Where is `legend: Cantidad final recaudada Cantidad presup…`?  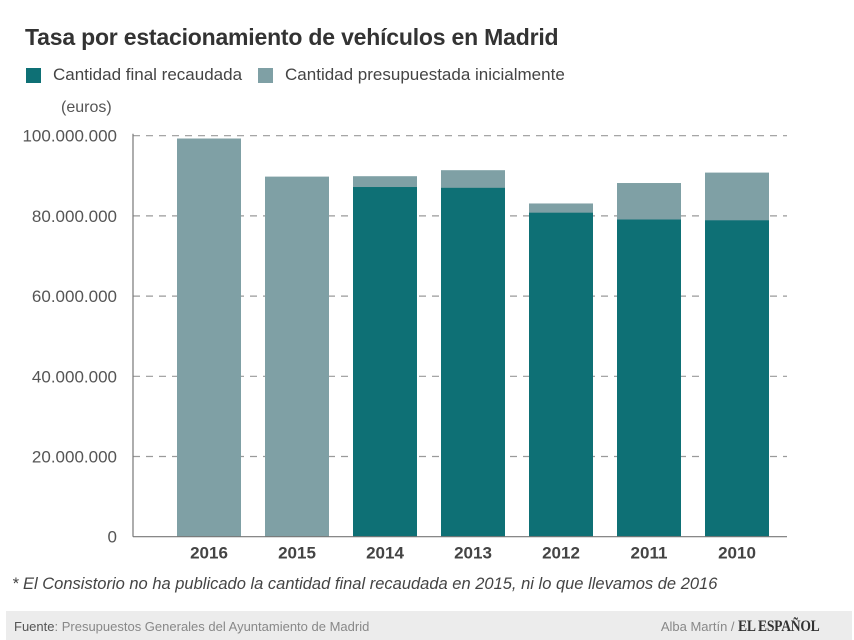
legend: Cantidad final recaudada Cantidad presup… is located at coordinates (303, 75).